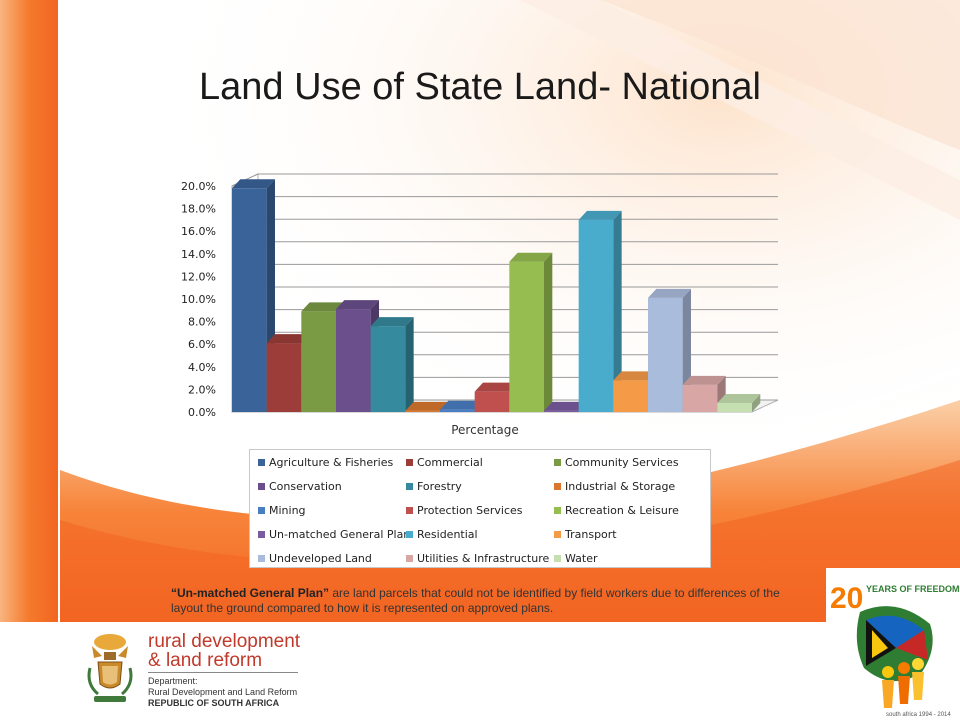  Describe the element at coordinates (287, 510) in the screenshot. I see `legend-label: Mining` at that location.